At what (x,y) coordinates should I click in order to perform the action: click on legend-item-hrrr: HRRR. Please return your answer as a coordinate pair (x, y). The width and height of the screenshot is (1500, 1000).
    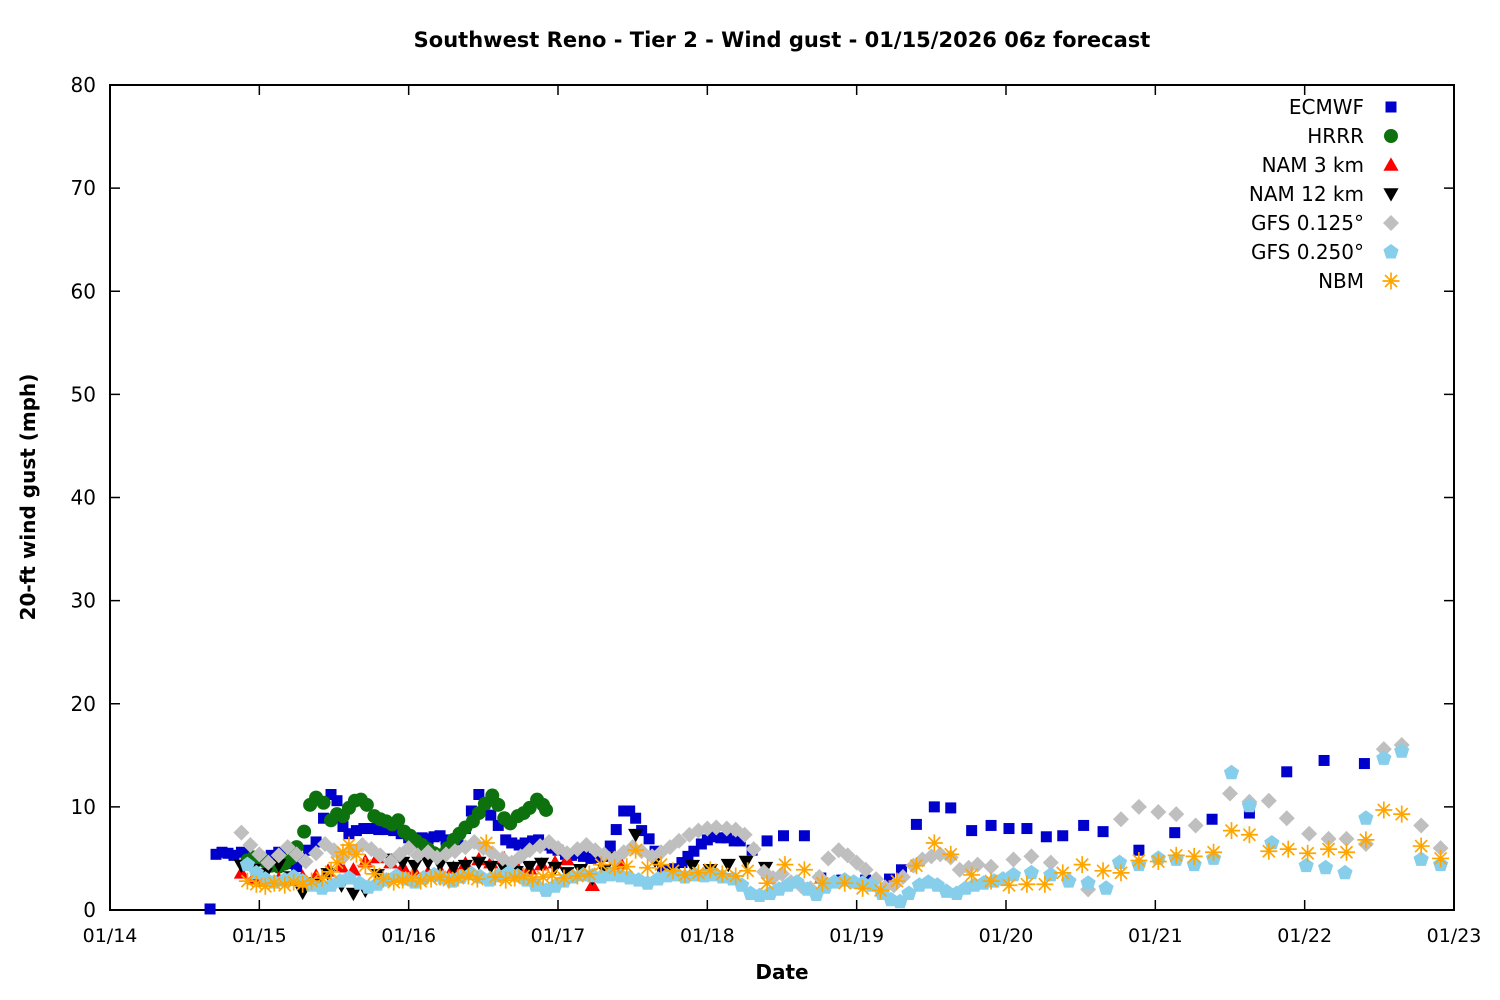
    Looking at the image, I should click on (1352, 136).